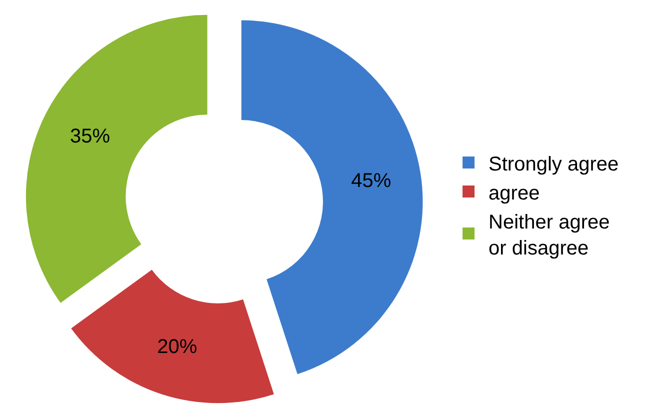 This screenshot has width=672, height=409. What do you see at coordinates (549, 235) in the screenshot?
I see `legend-label: Neither agree or disagree` at bounding box center [549, 235].